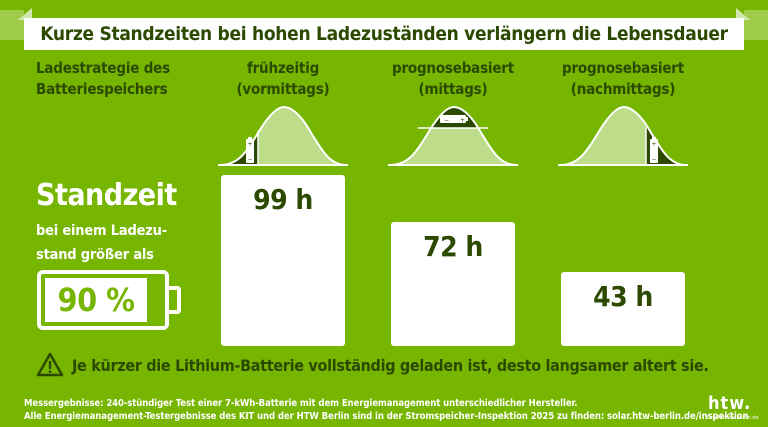  Describe the element at coordinates (756, 25) in the screenshot. I see `ribbon-fold-right` at that location.